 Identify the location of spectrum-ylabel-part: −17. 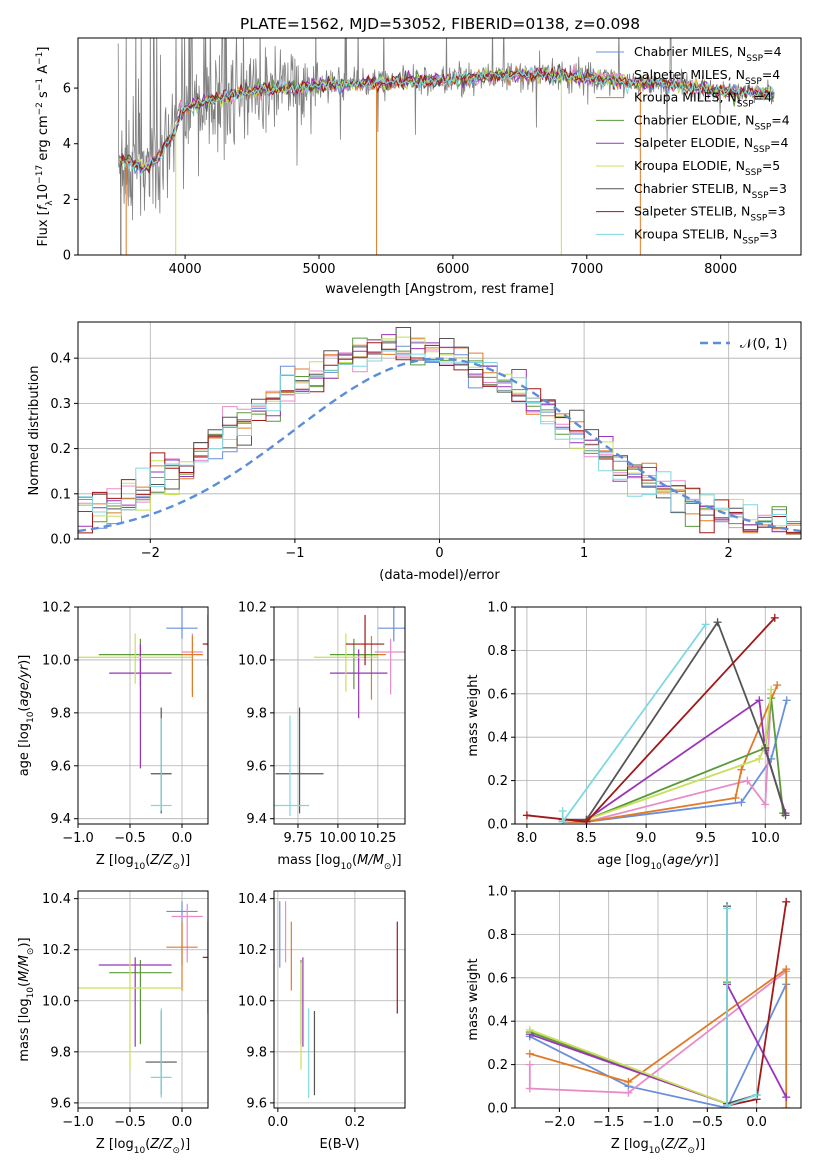
(40, 174).